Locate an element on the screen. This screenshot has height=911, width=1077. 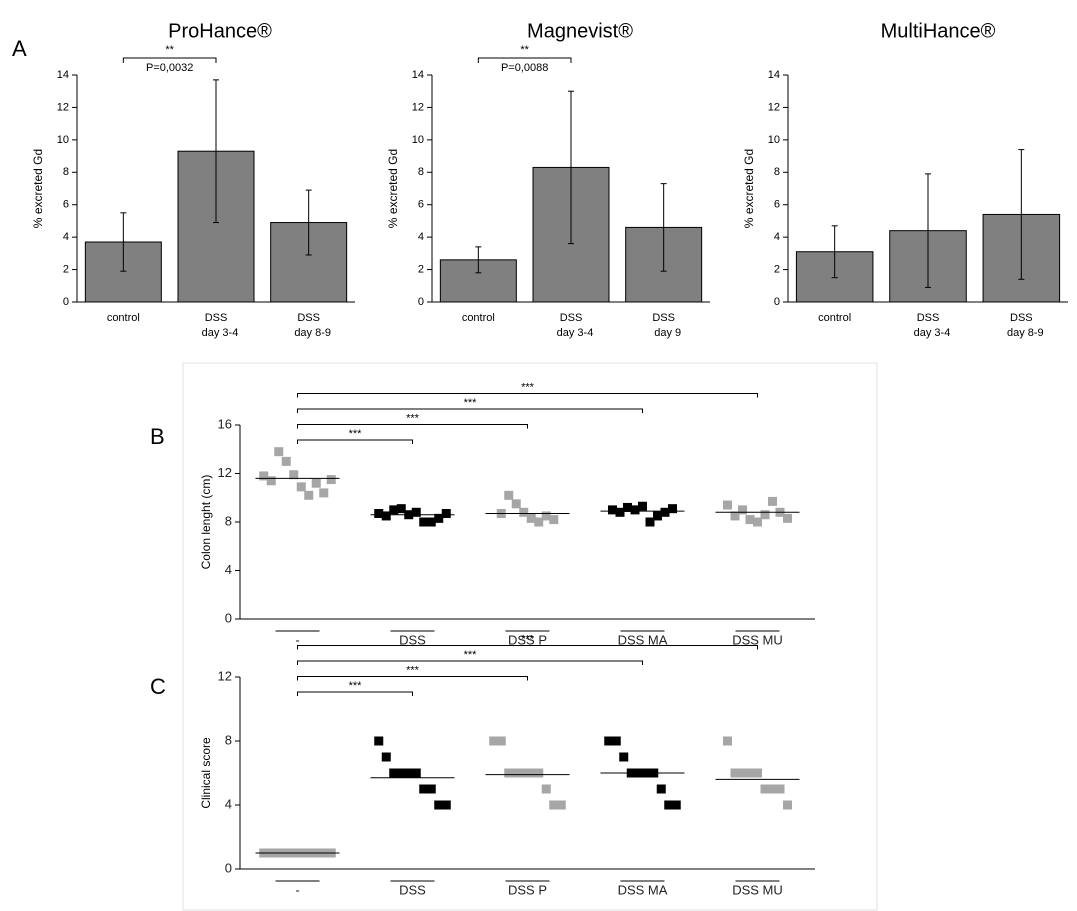
panel-label: B is located at coordinates (157, 436).